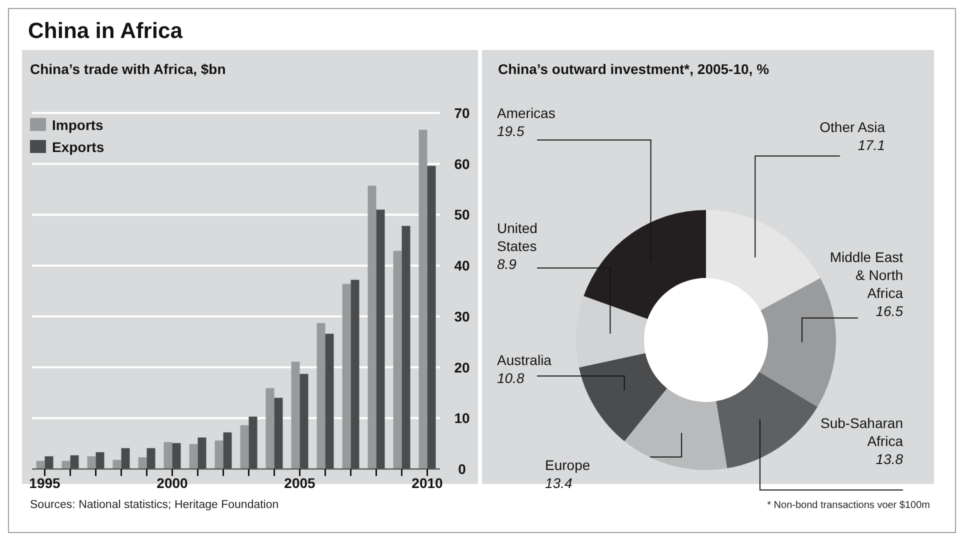  I want to click on chart-title: China in Africa, so click(106, 30).